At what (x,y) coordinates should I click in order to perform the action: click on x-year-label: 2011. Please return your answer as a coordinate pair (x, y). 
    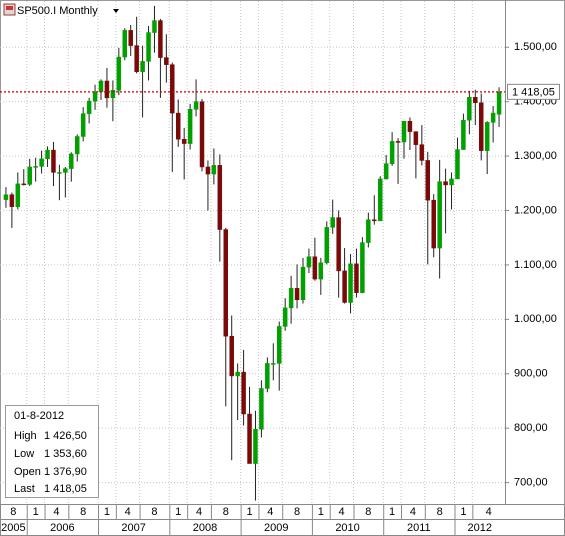
    Looking at the image, I should click on (419, 528).